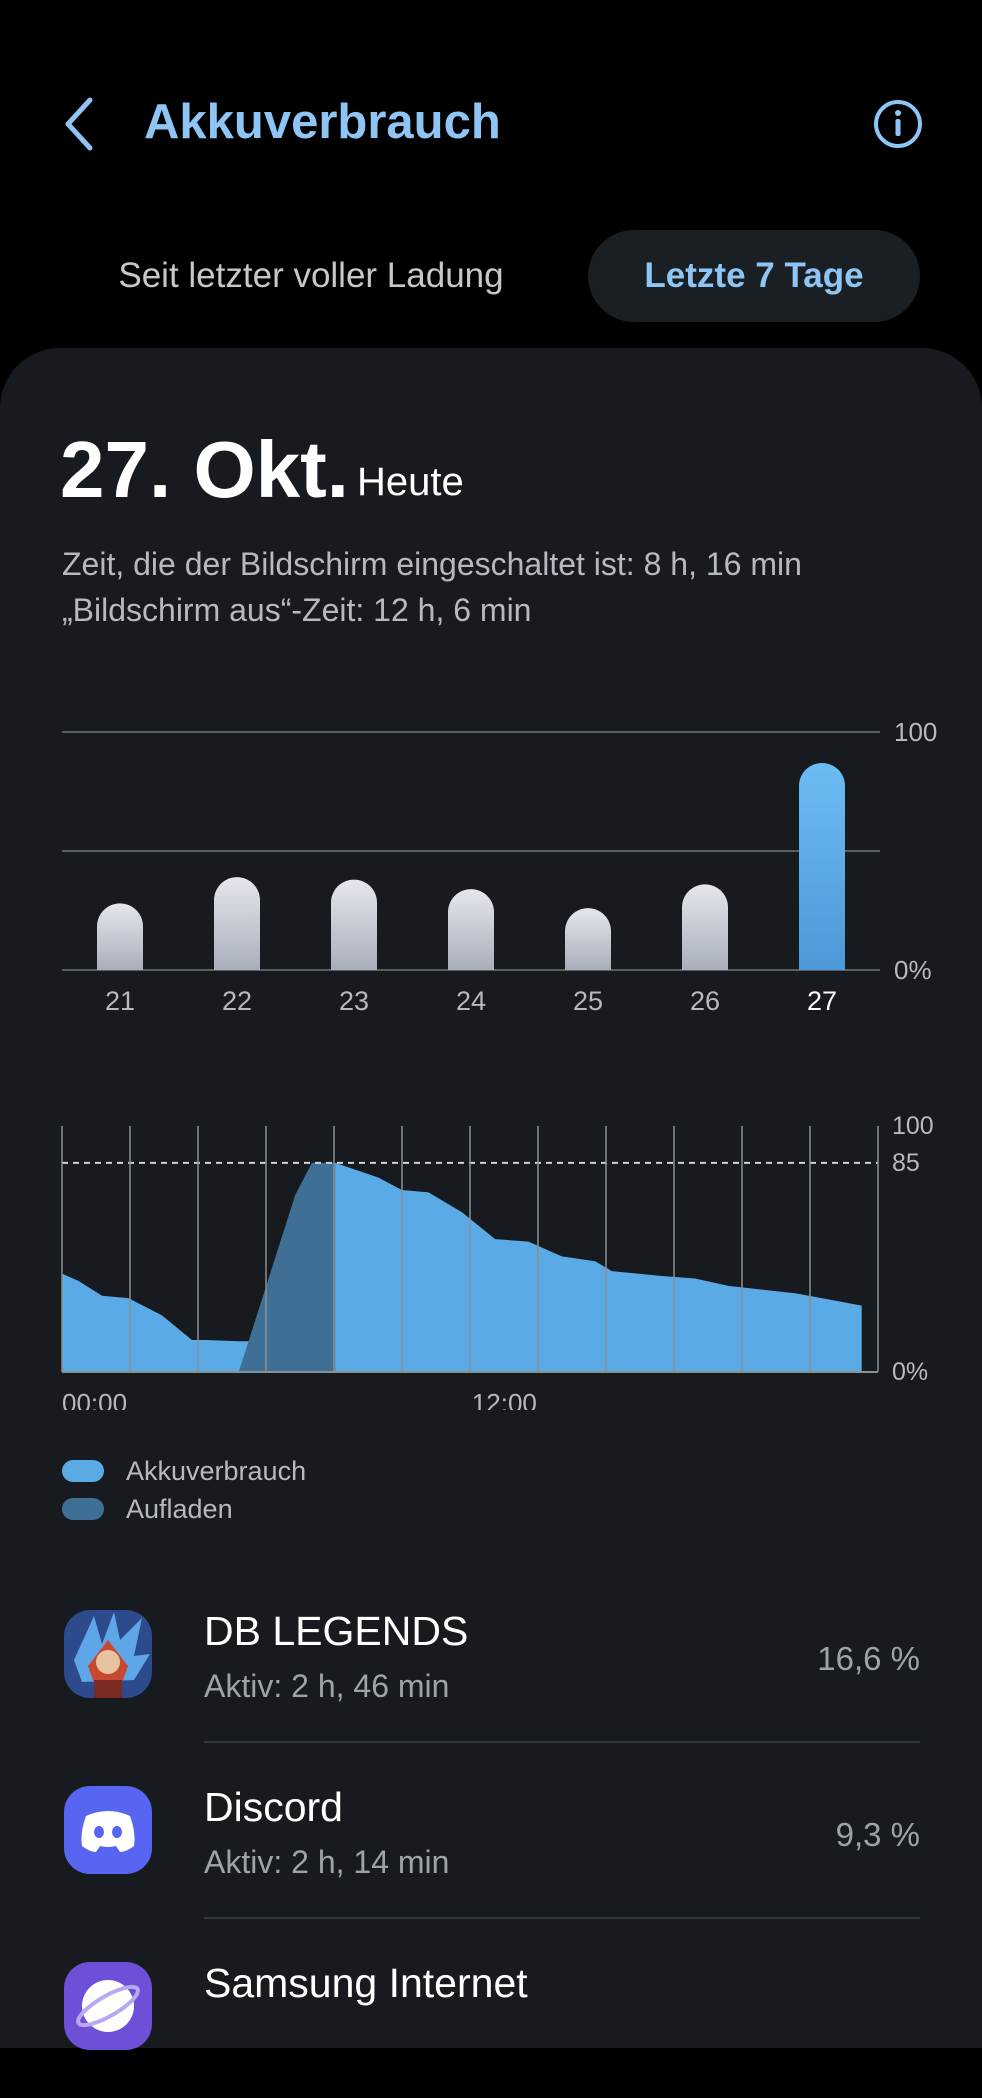 The image size is (982, 2098). What do you see at coordinates (754, 276) in the screenshot?
I see `tab-last-7-days: Letzte 7 Tage` at bounding box center [754, 276].